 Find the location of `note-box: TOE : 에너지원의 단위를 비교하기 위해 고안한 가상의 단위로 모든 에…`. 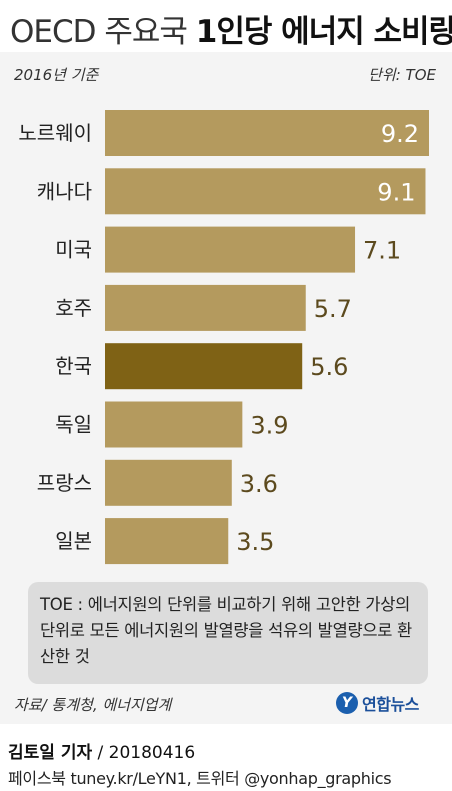

note-box: TOE : 에너지원의 단위를 비교하기 위해 고안한 가상의 단위로 모든 에… is located at coordinates (228, 633).